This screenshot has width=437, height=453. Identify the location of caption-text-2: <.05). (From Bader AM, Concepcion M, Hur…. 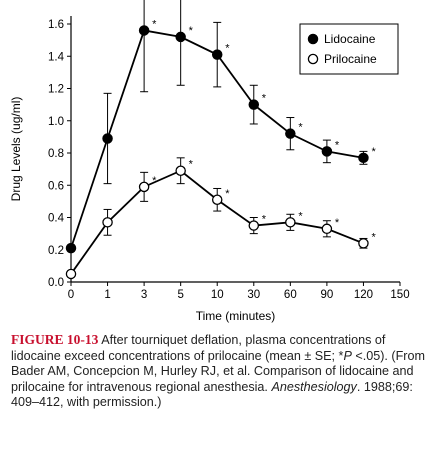
(218, 371).